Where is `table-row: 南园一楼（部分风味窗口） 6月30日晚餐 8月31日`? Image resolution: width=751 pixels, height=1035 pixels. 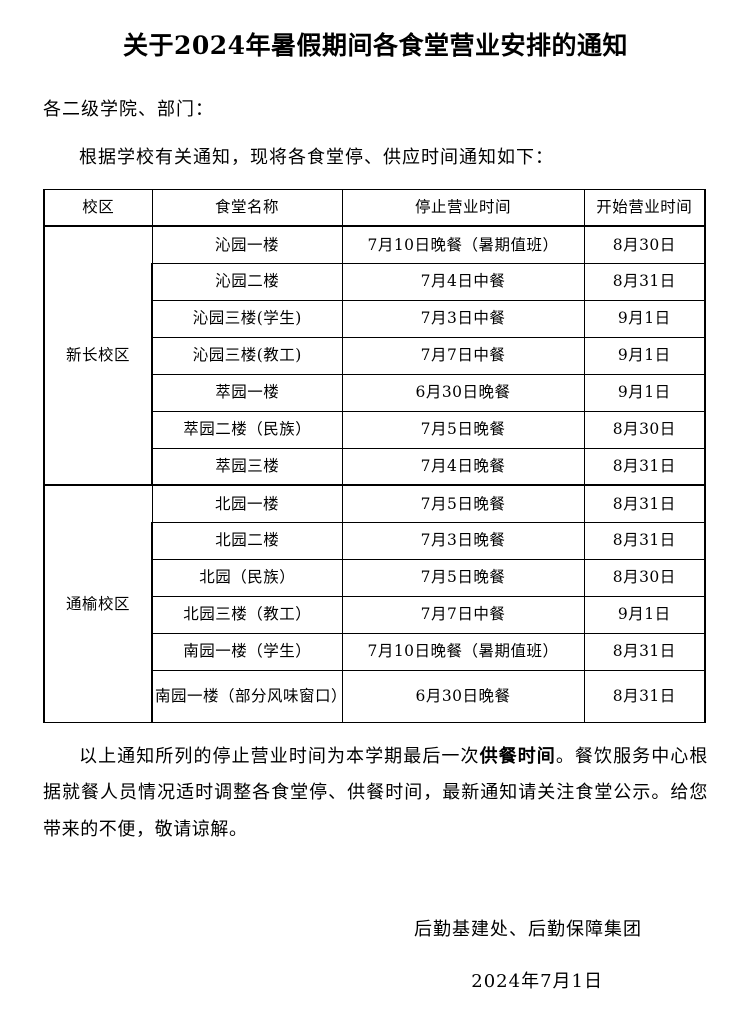
table-row: 南园一楼（部分风味窗口） 6月30日晚餐 8月31日 is located at coordinates (375, 696).